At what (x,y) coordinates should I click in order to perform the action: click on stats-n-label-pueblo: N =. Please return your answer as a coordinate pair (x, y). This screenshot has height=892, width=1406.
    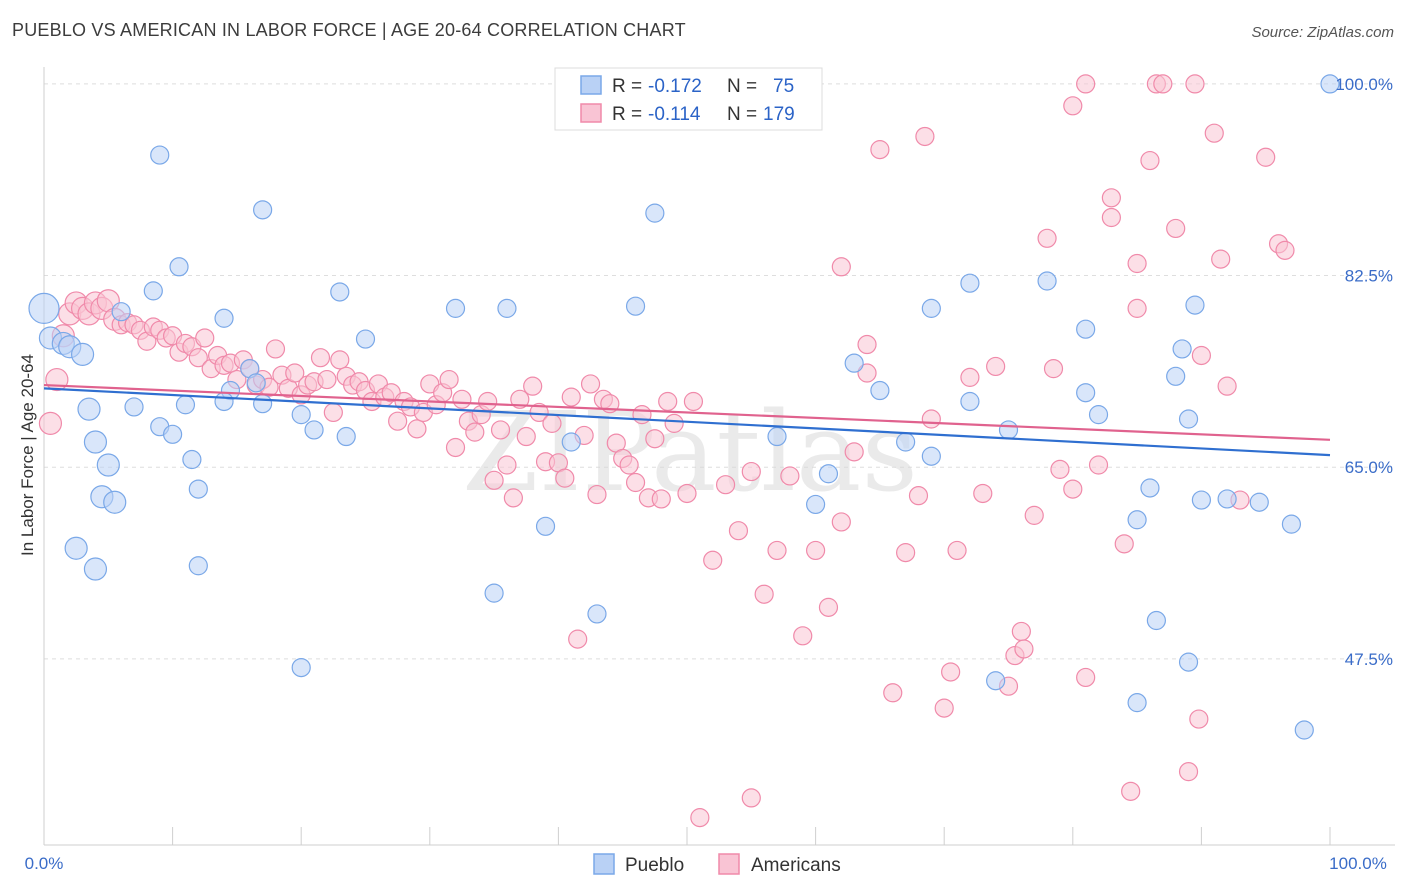
    Looking at the image, I should click on (742, 86).